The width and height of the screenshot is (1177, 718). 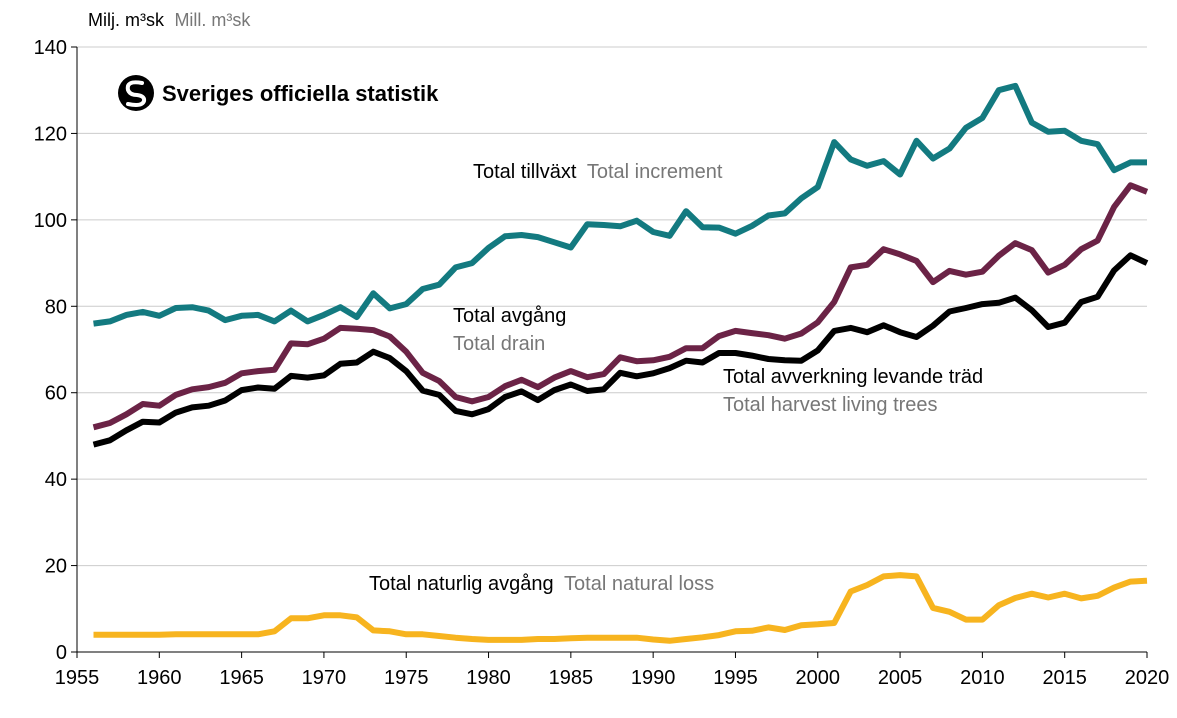 What do you see at coordinates (50, 221) in the screenshot?
I see `y-tick-label: 100` at bounding box center [50, 221].